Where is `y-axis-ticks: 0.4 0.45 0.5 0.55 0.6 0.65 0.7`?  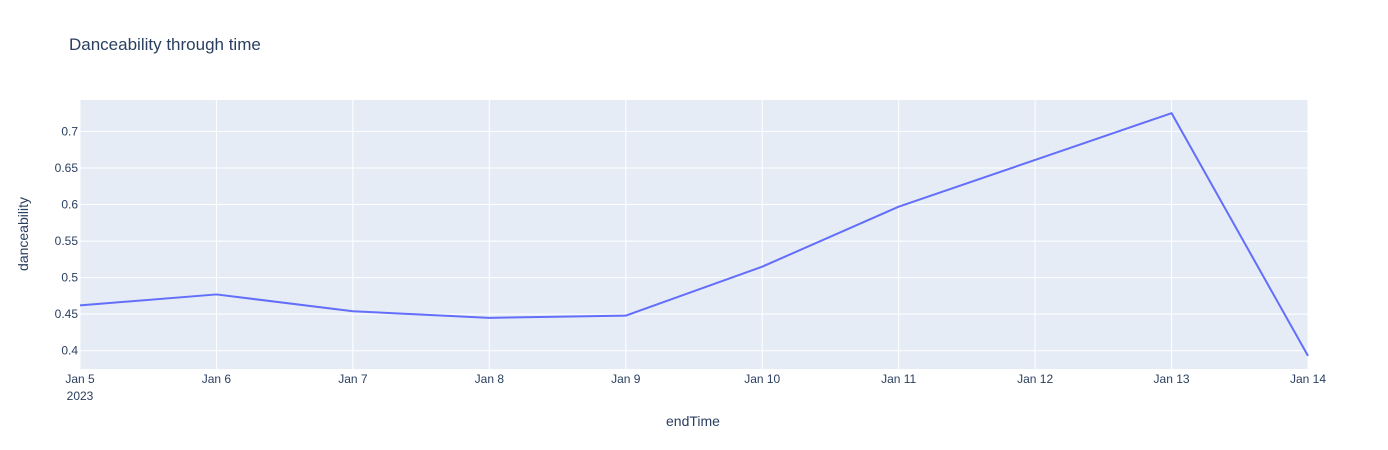
y-axis-ticks: 0.4 0.45 0.5 0.55 0.6 0.65 0.7 is located at coordinates (67, 240).